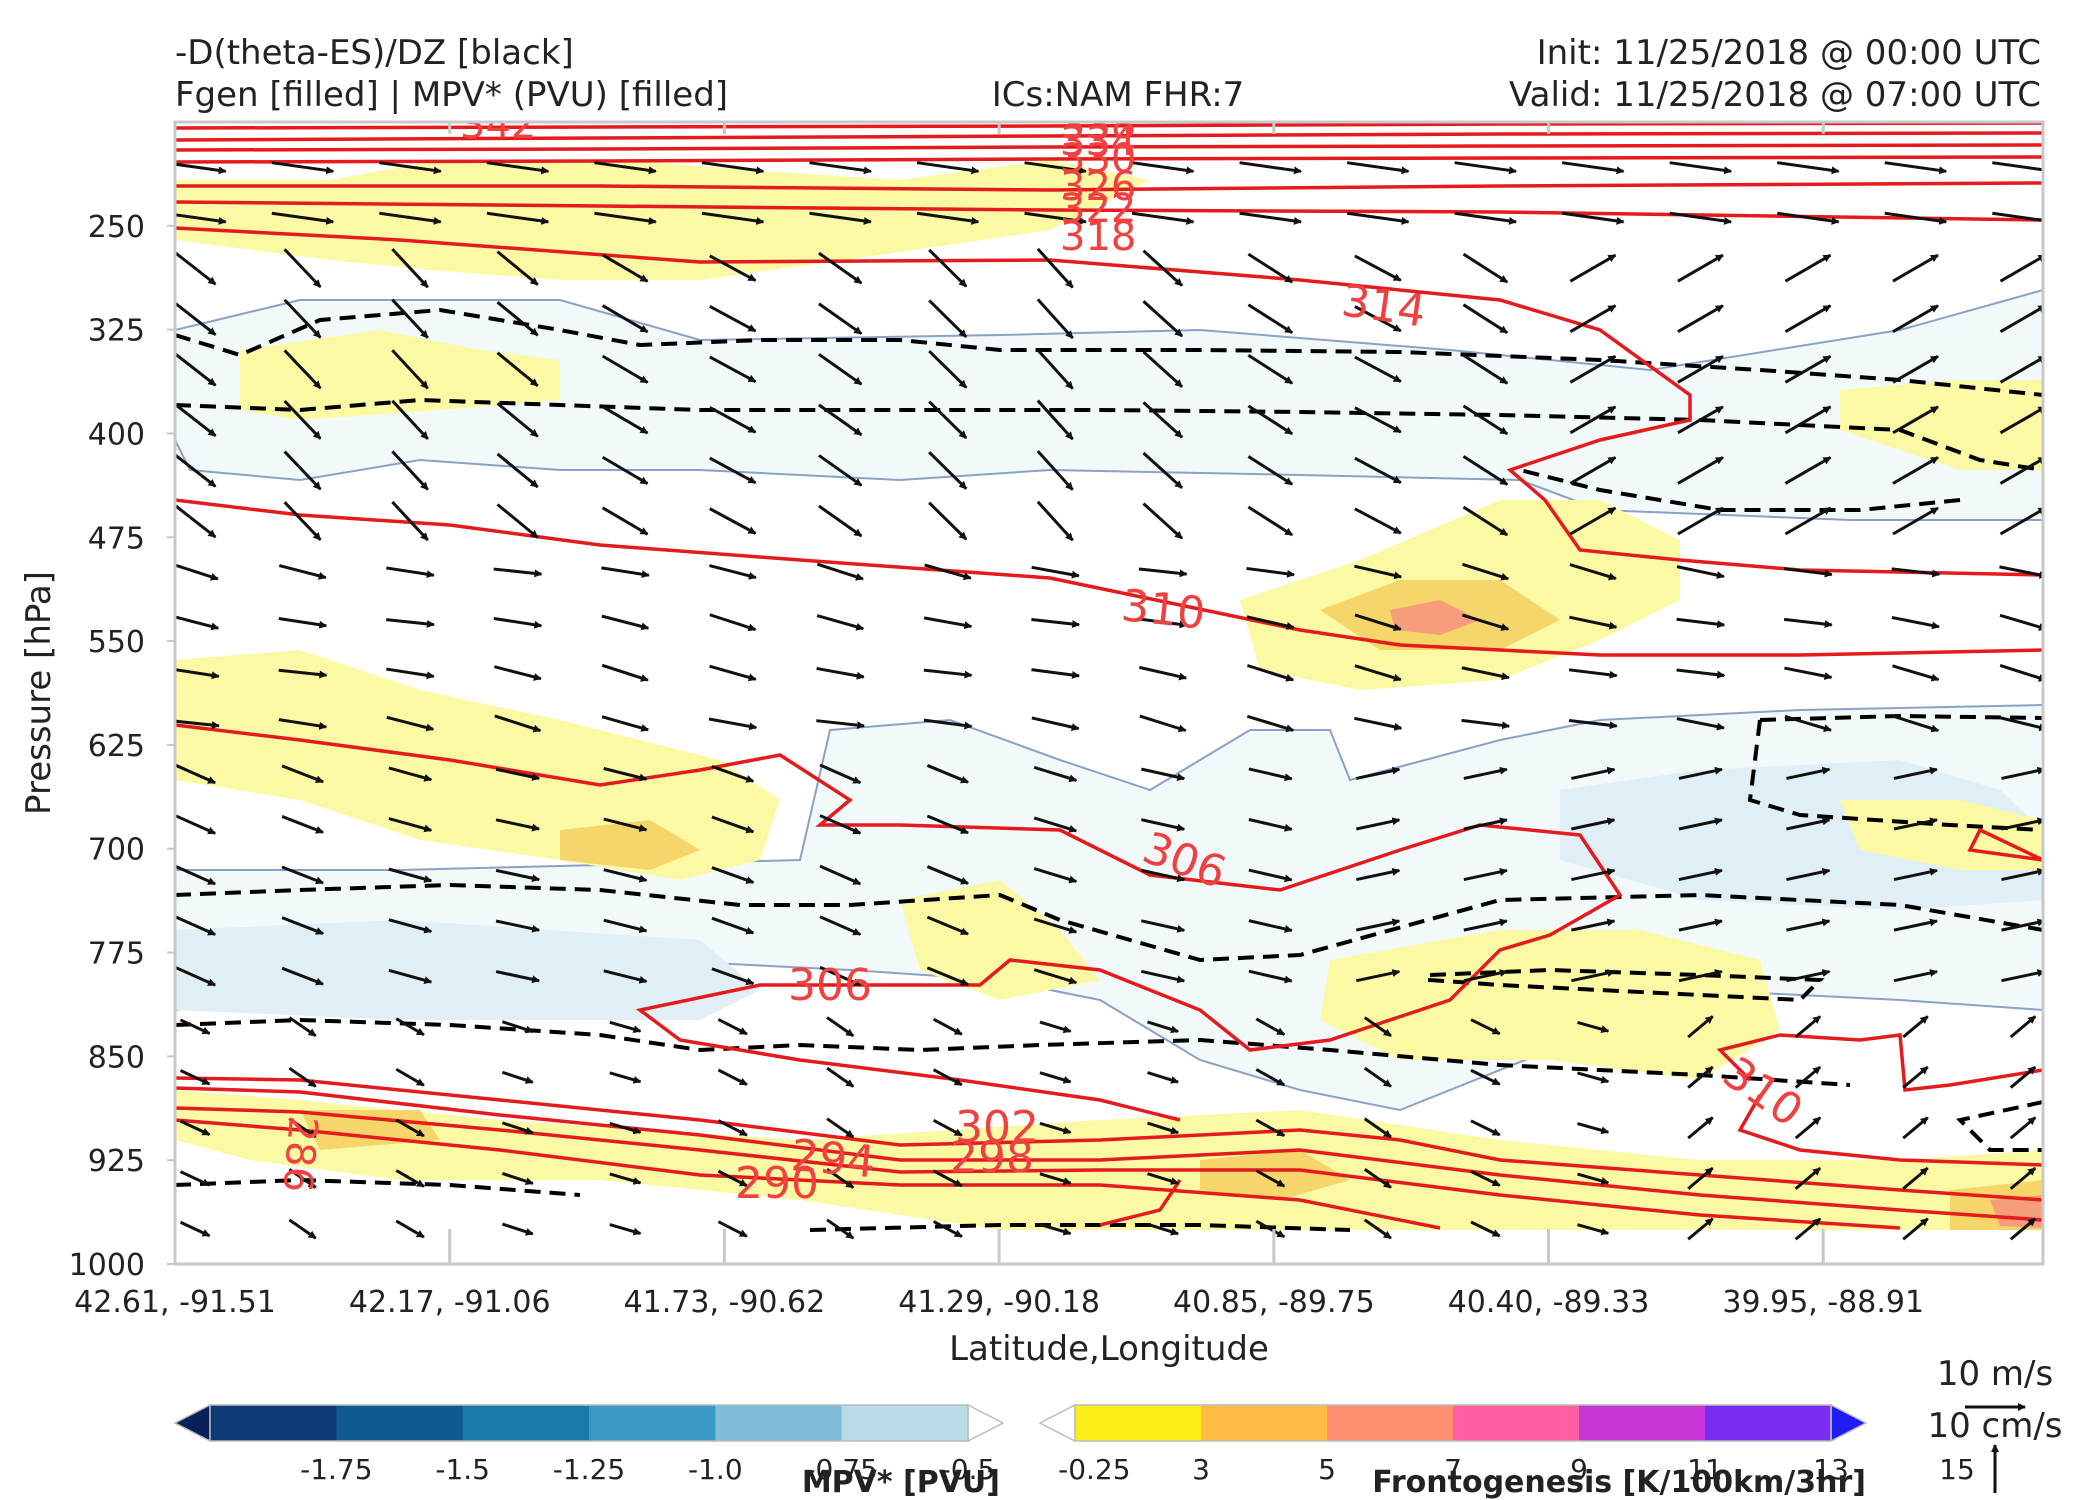 The width and height of the screenshot is (2100, 1500). Describe the element at coordinates (589, 1423) in the screenshot. I see `colorbar-outline` at that location.